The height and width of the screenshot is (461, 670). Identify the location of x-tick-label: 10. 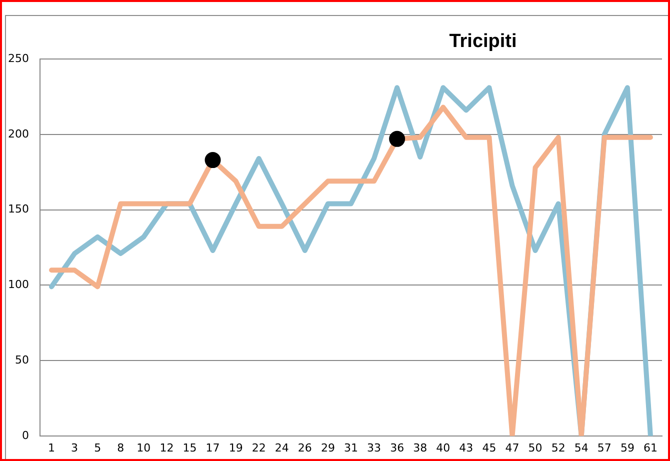
(143, 447).